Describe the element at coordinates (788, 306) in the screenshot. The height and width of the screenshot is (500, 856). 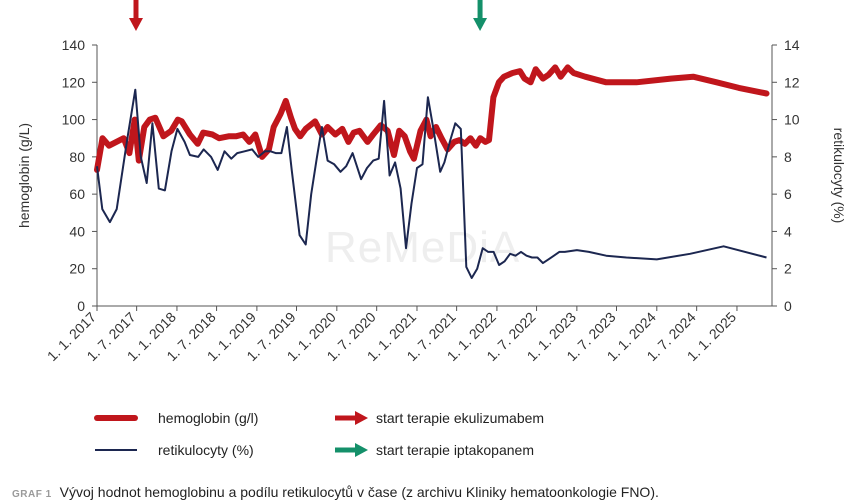
I see `y-right-tick-label: 0` at that location.